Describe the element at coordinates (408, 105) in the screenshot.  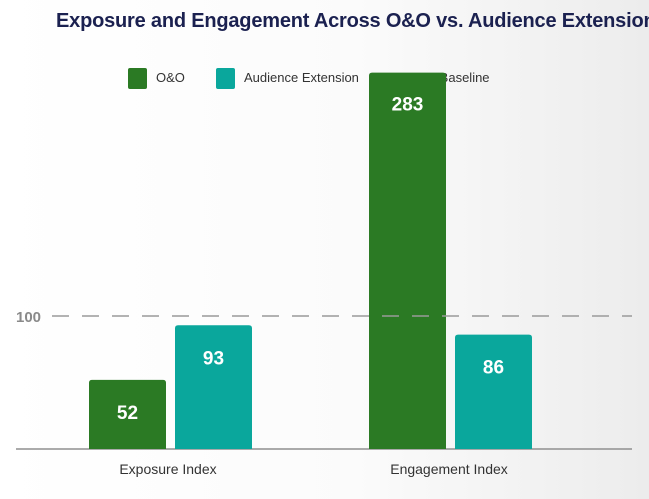
I see `bar-value-label-engagement-index-o-o: 283` at that location.